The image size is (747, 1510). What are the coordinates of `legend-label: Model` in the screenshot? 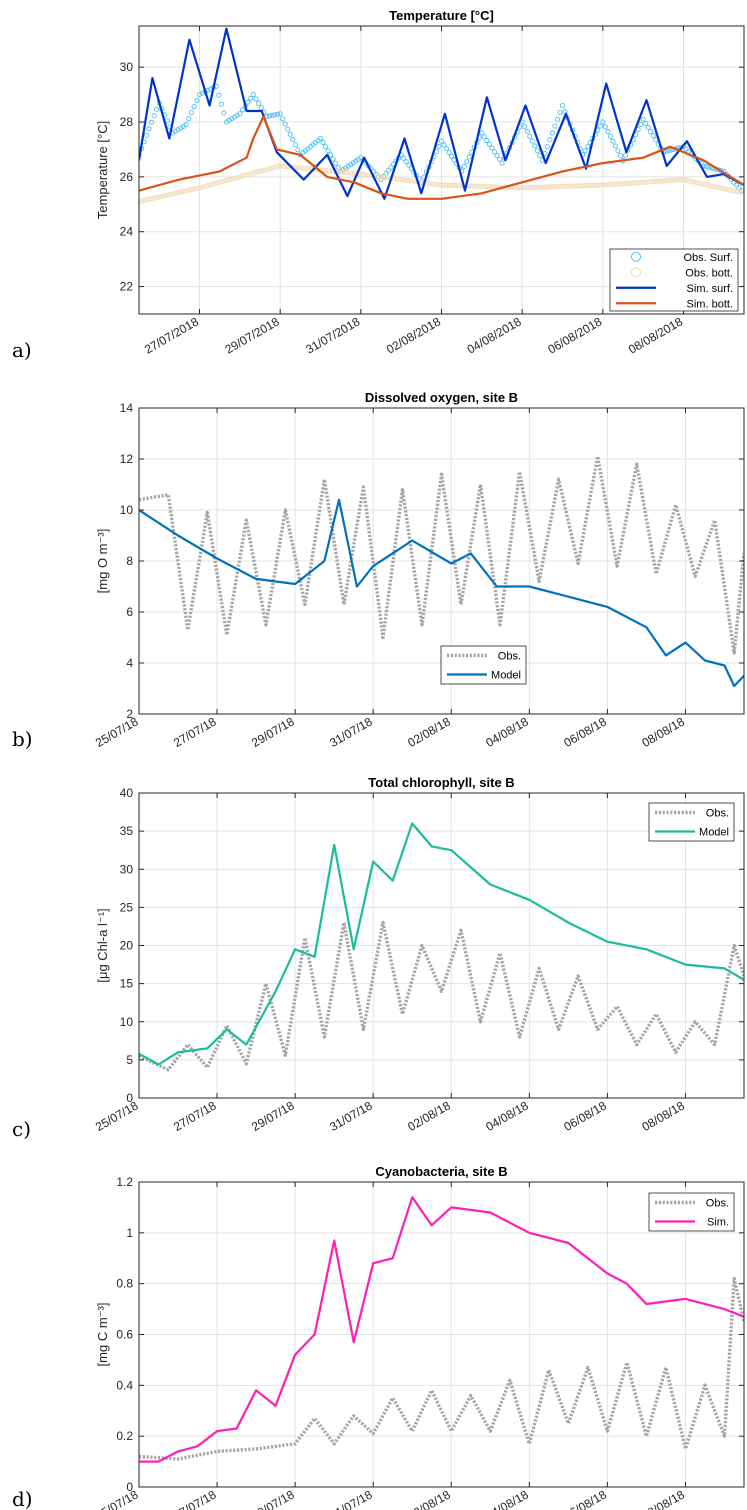 It's located at (506, 676).